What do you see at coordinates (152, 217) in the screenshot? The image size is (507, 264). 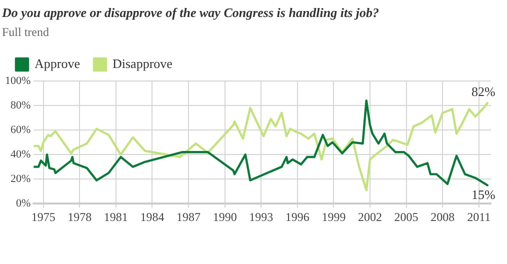 I see `x-tick-label: 1984` at bounding box center [152, 217].